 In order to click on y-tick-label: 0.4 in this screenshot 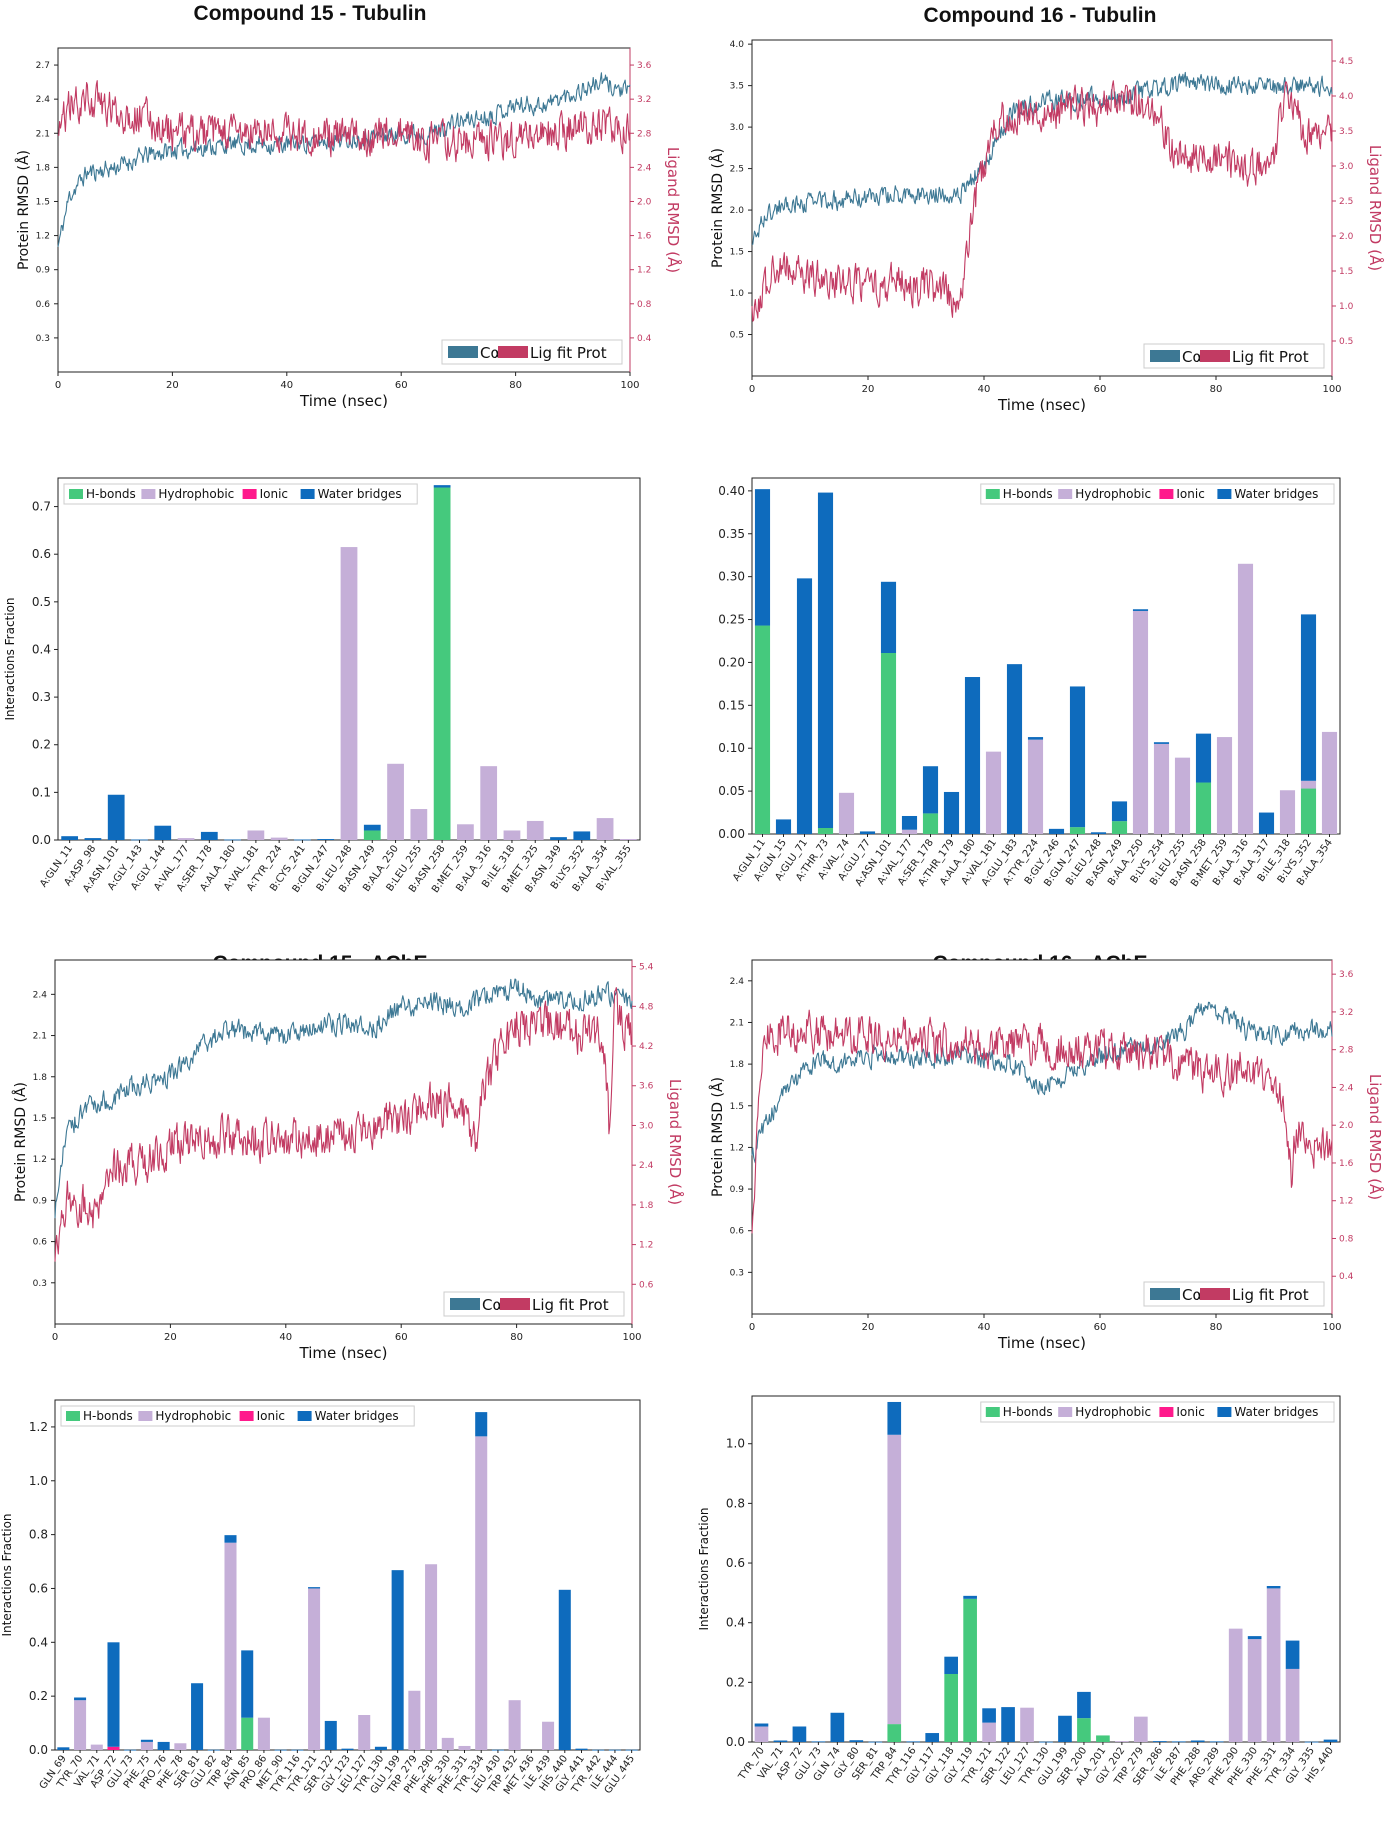, I will do `click(38, 1642)`.